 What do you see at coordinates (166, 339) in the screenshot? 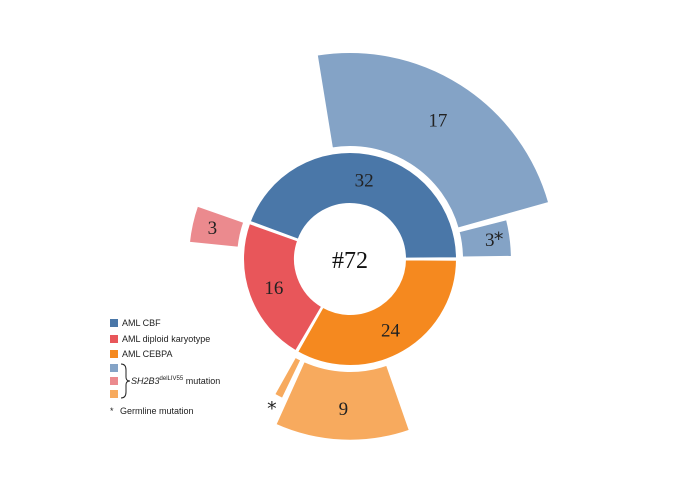
I see `legend-label-diploid: AML diploid karyotype` at bounding box center [166, 339].